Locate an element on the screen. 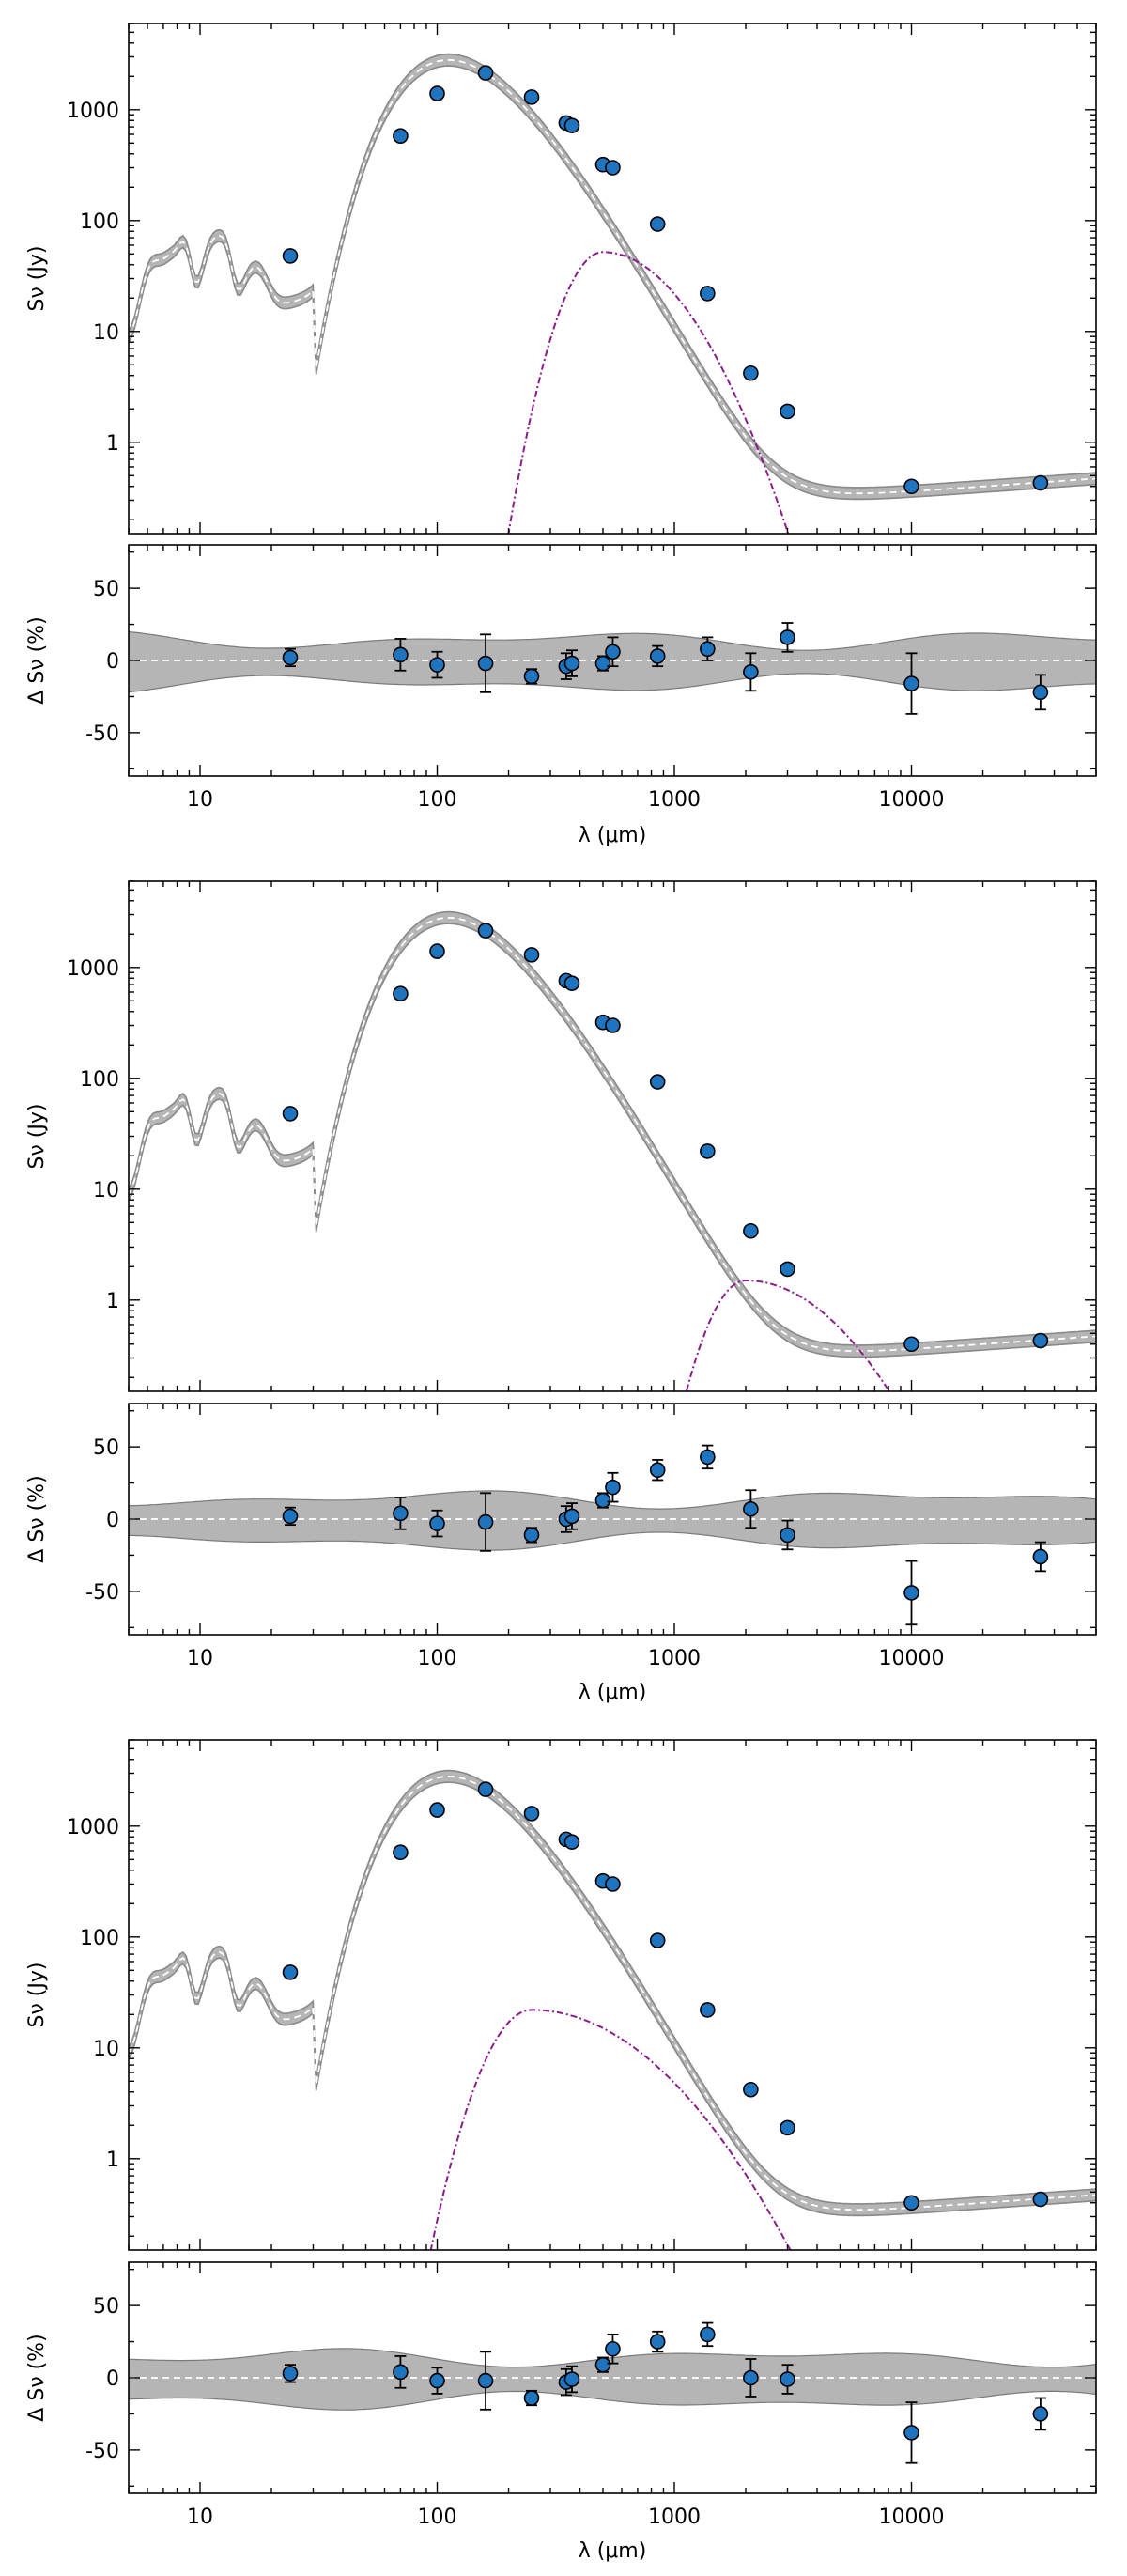  model-upper-envelope is located at coordinates (612, 1128).